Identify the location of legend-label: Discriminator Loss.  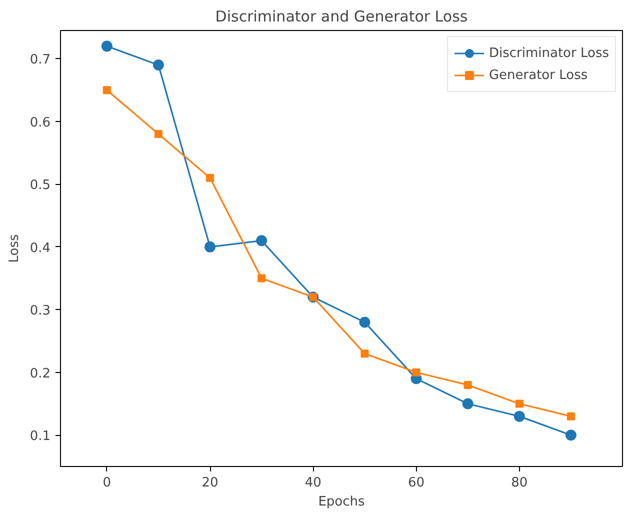
(548, 53).